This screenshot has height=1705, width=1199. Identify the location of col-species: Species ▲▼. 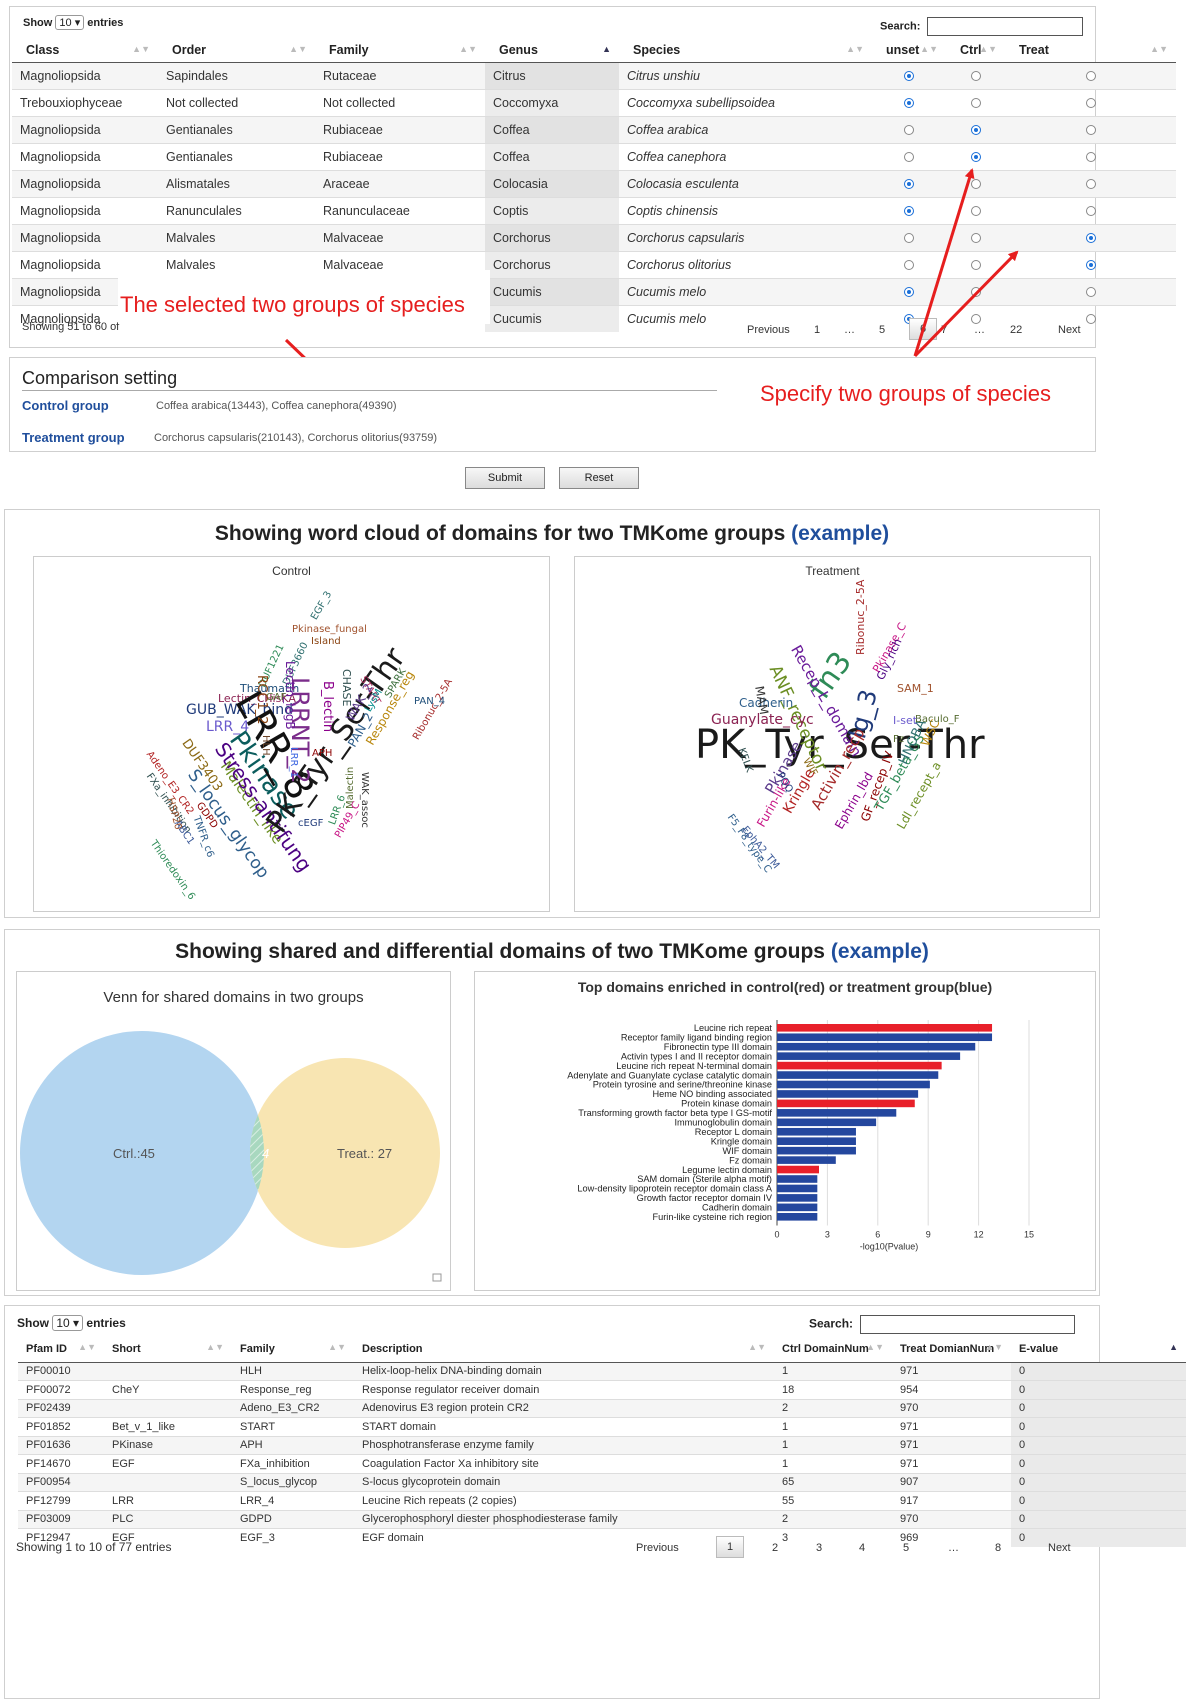
(745, 50).